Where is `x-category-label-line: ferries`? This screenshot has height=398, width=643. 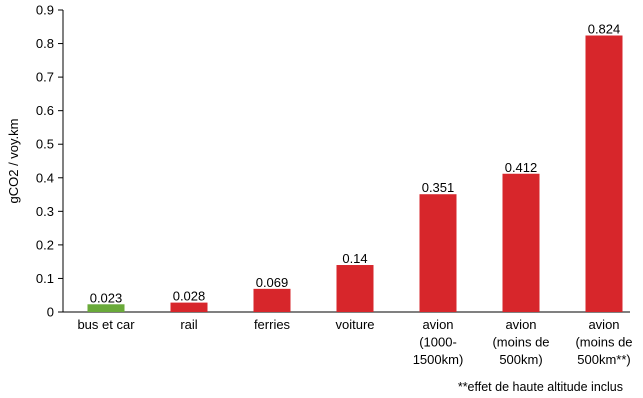
x-category-label-line: ferries is located at coordinates (272, 324).